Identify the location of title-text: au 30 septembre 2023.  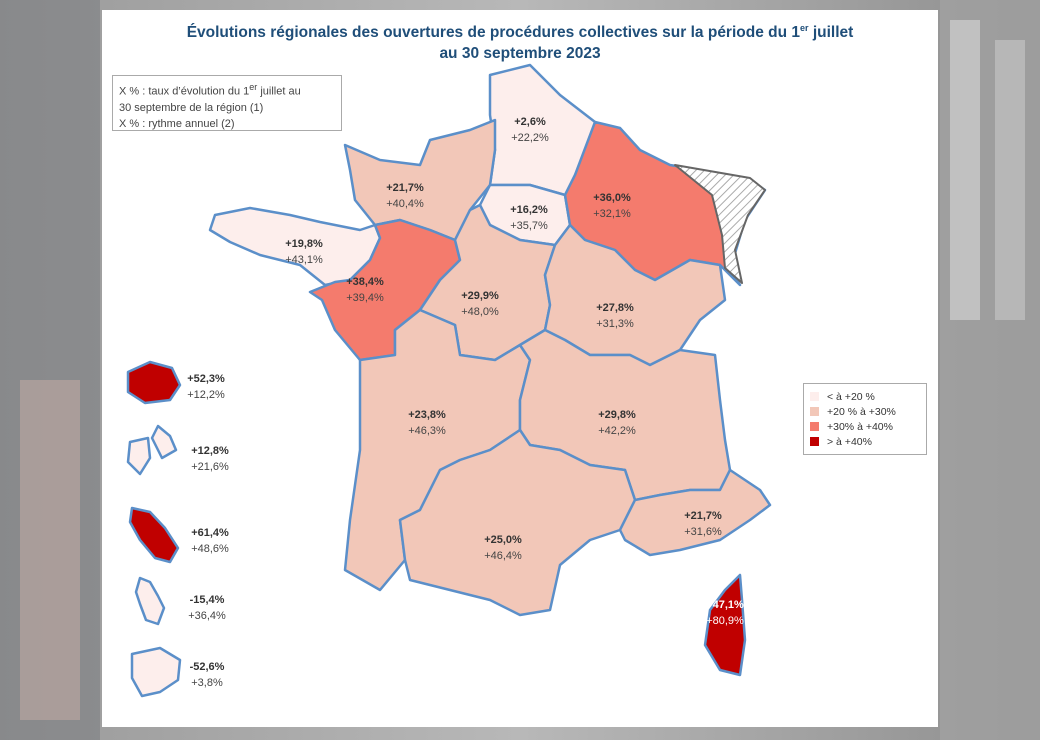
(520, 54).